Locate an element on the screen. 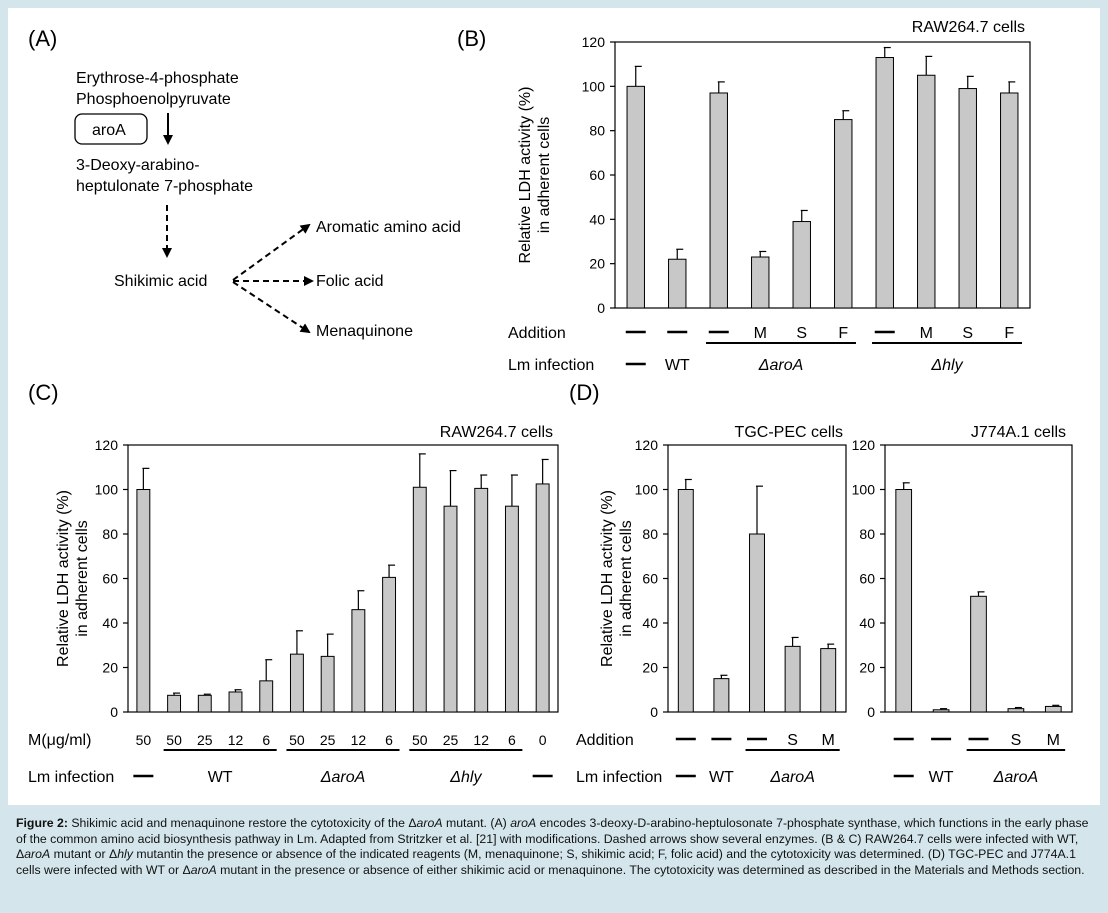  caption-text-6: mutant or Δ is located at coordinates (84, 854).